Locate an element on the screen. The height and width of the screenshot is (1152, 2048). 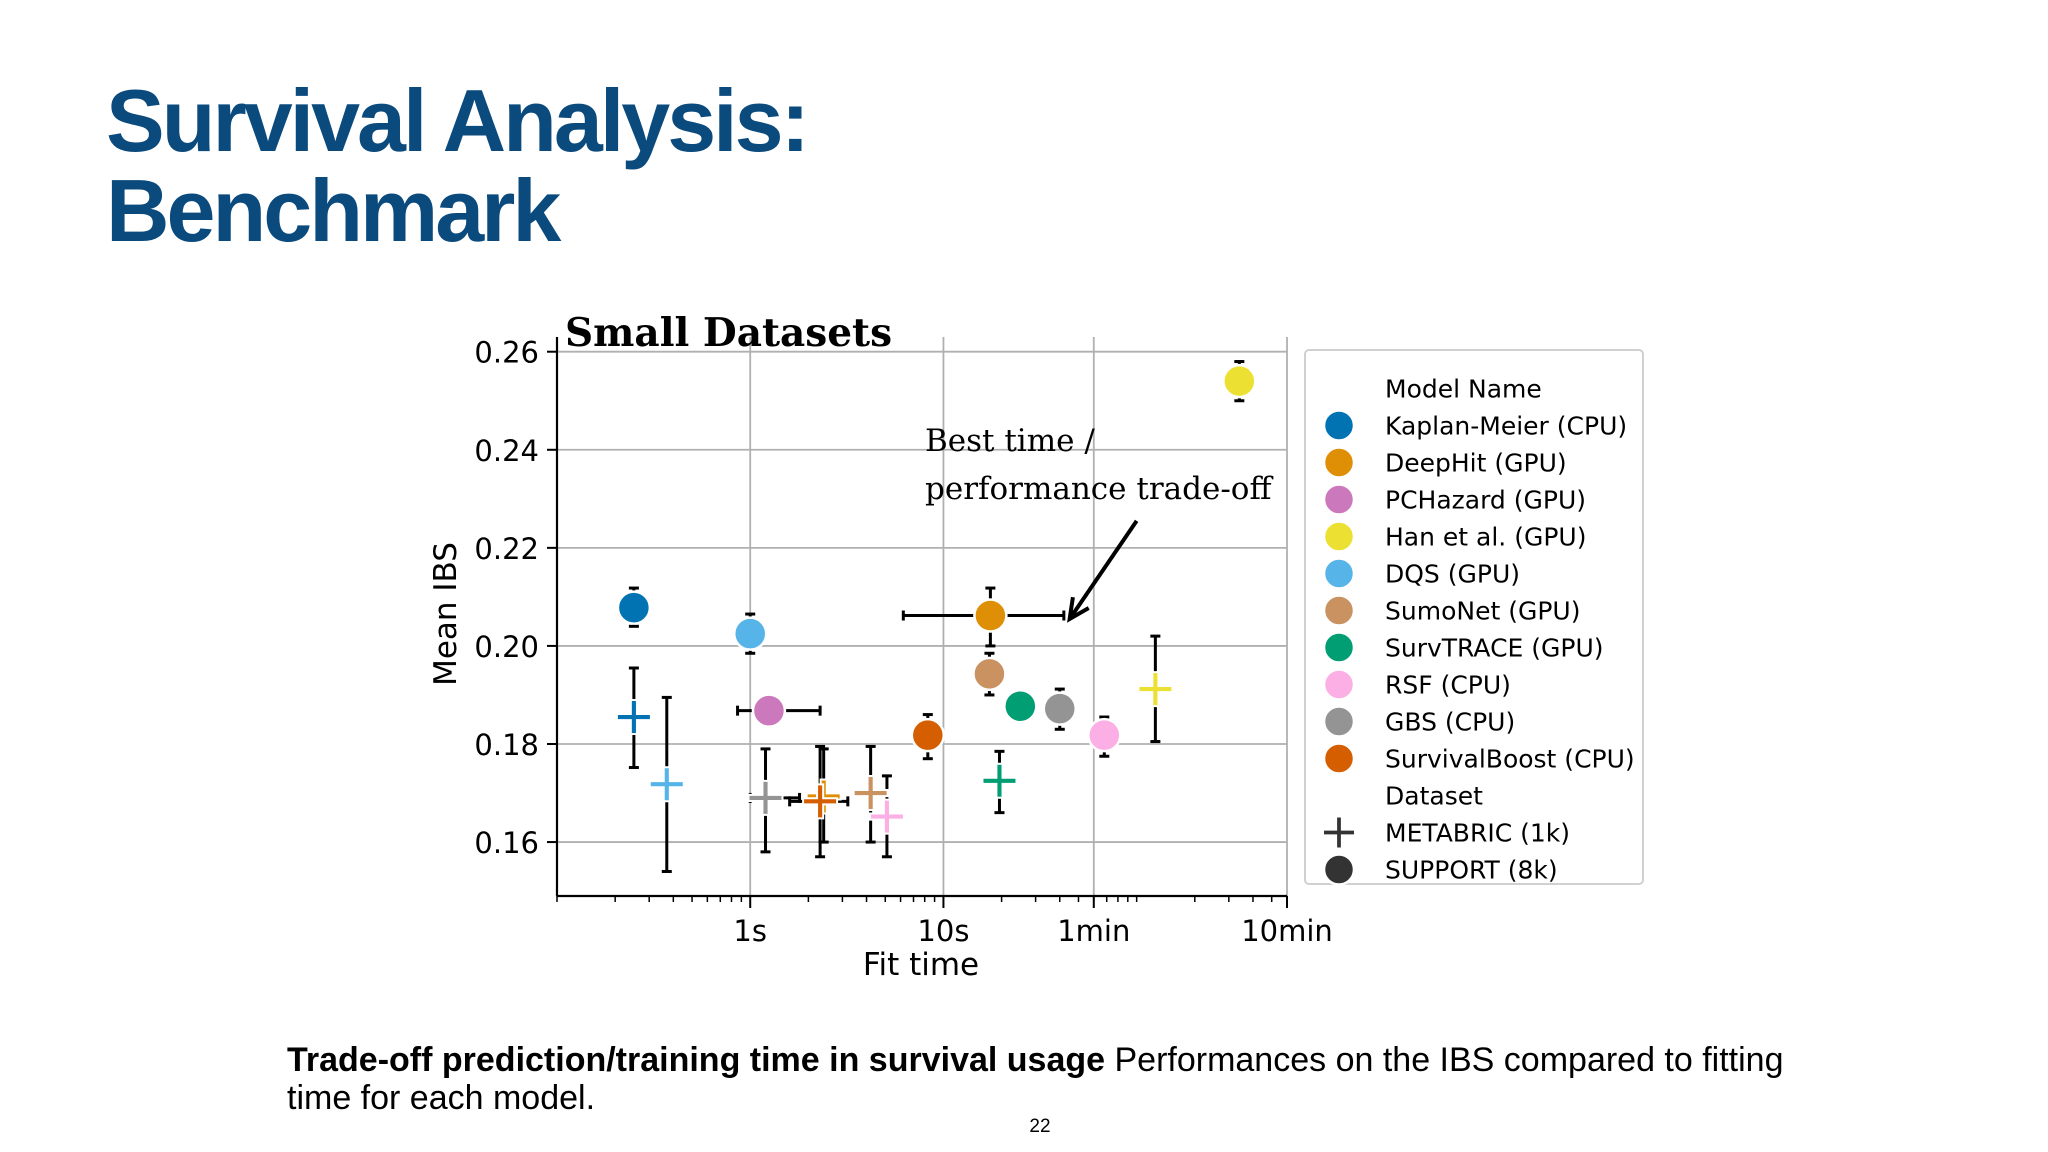
legend-label: Han et al. (GPU) is located at coordinates (1485, 537).